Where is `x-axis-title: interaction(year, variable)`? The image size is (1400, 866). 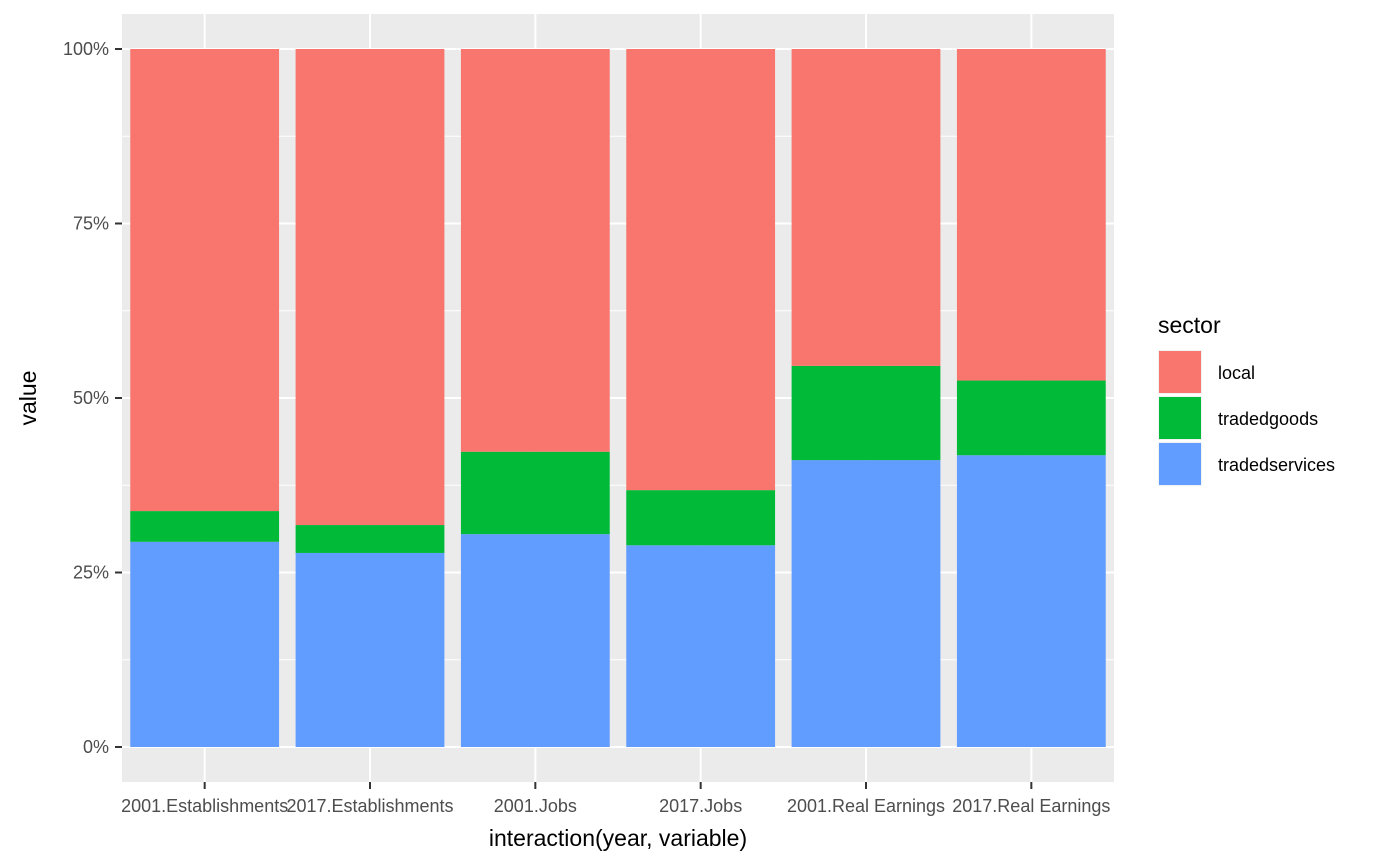 x-axis-title: interaction(year, variable) is located at coordinates (618, 838).